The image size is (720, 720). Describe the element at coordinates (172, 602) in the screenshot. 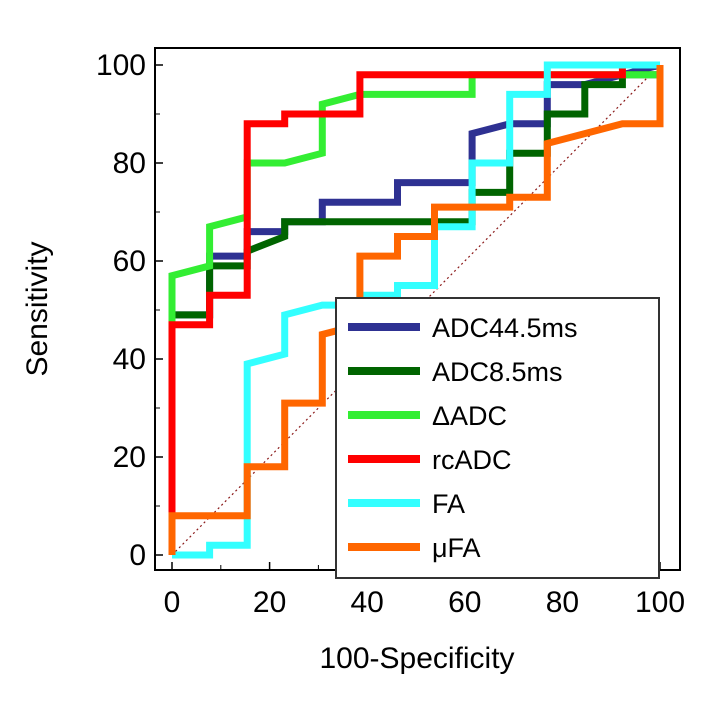

I see `x-tick-label: 0` at that location.